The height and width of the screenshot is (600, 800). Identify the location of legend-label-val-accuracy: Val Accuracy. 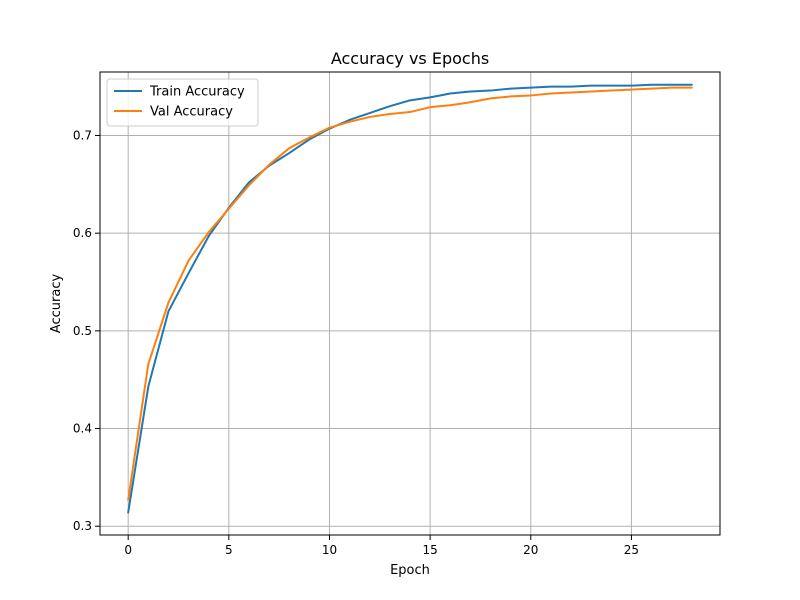
(191, 112).